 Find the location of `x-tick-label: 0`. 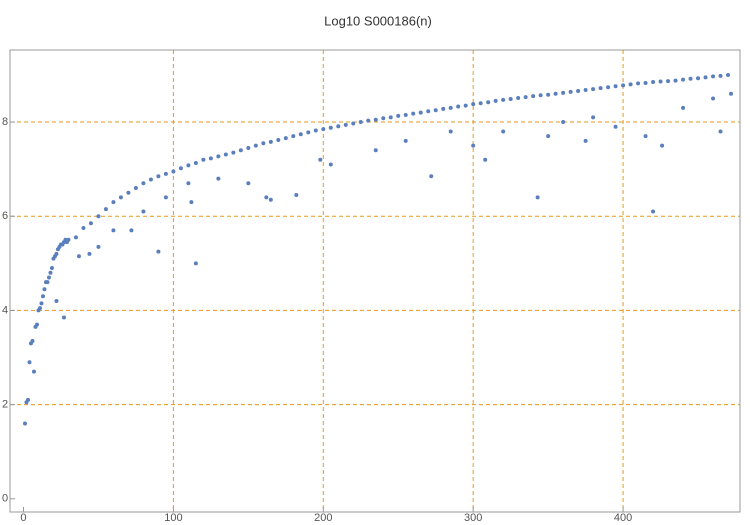

x-tick-label: 0 is located at coordinates (23, 518).